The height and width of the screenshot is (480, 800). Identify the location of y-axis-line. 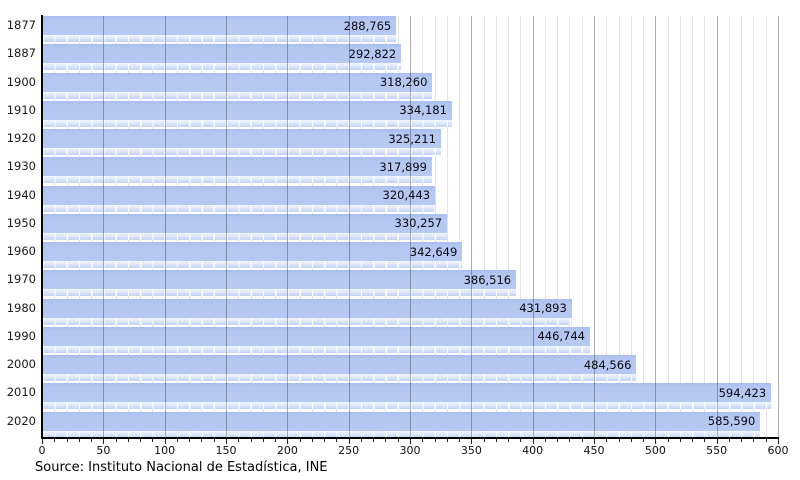
(42, 227).